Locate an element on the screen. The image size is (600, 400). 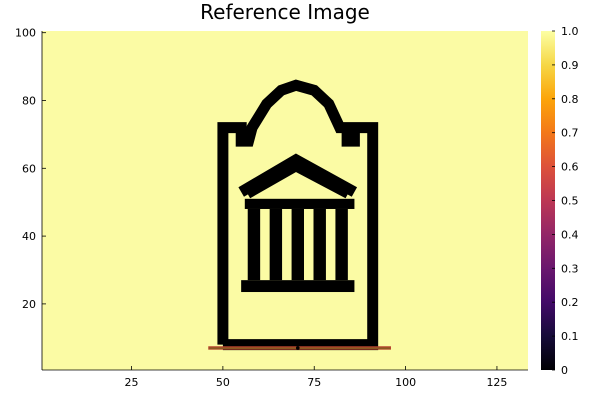
colorbar-tick-label: 0.5 is located at coordinates (570, 201).